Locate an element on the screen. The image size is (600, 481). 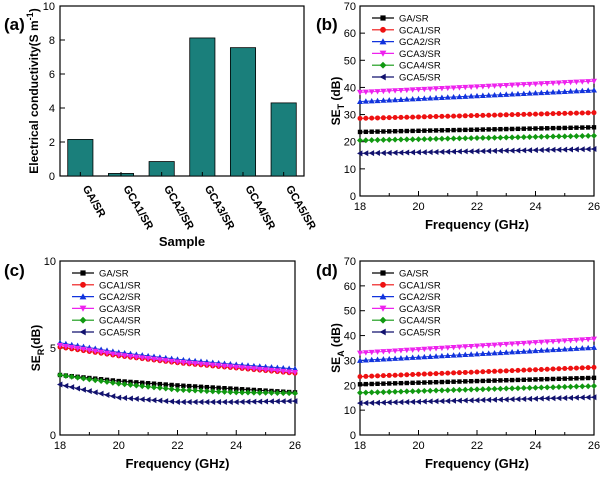
panel-a-ylabel-tail: ) is located at coordinates (34, 10).